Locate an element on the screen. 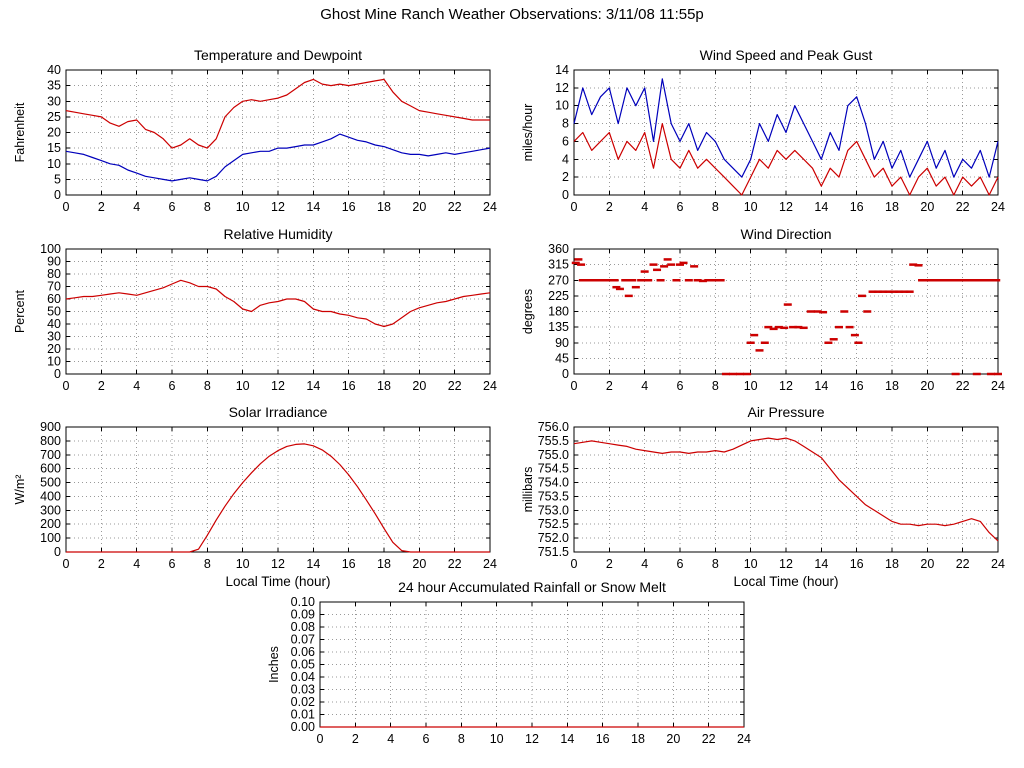  svg-text: Solar Irradiance is located at coordinates (278, 412).